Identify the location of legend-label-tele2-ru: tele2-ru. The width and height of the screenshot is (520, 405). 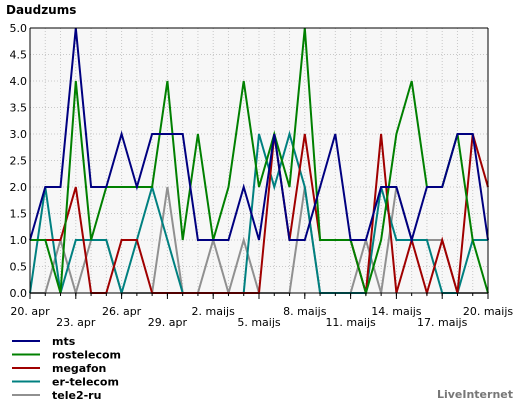
(76, 395).